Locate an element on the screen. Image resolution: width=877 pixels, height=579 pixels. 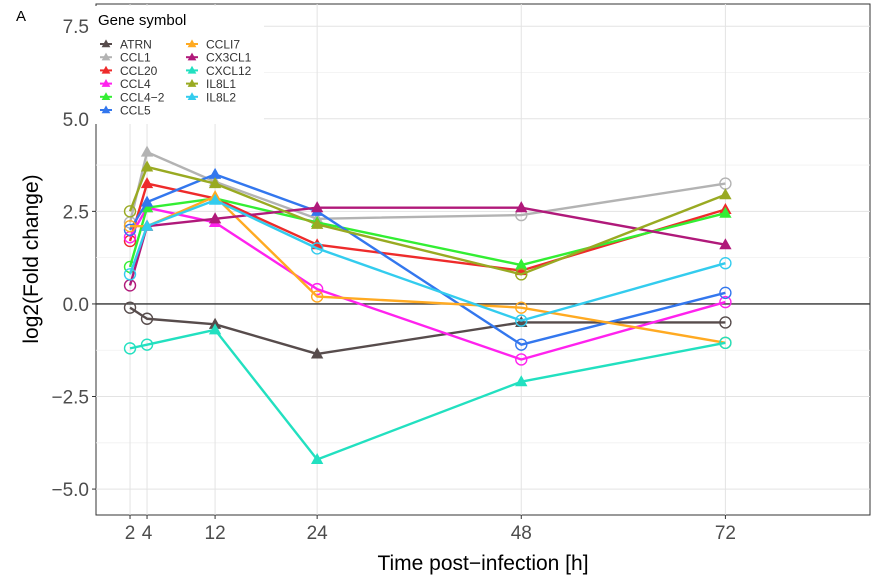
legend-item: CCLI7 is located at coordinates (213, 45).